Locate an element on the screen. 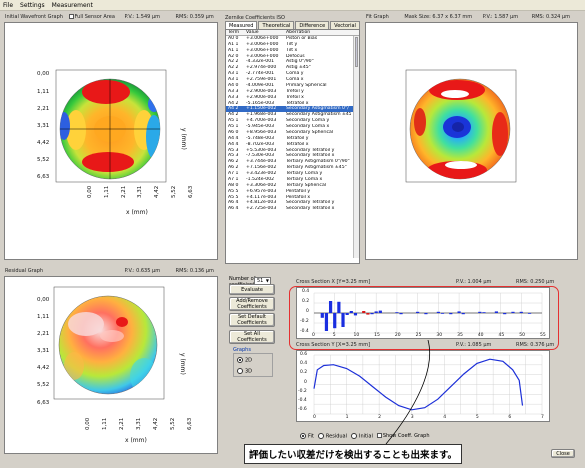 The height and width of the screenshot is (468, 585). zernike-row: A1 1 +3.006e+000 Tilt y is located at coordinates (292, 45).